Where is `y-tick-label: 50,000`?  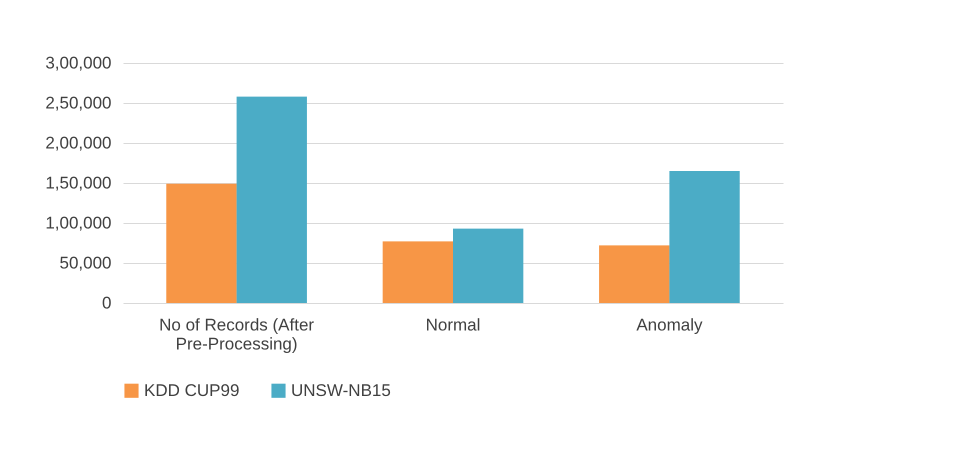 y-tick-label: 50,000 is located at coordinates (86, 263).